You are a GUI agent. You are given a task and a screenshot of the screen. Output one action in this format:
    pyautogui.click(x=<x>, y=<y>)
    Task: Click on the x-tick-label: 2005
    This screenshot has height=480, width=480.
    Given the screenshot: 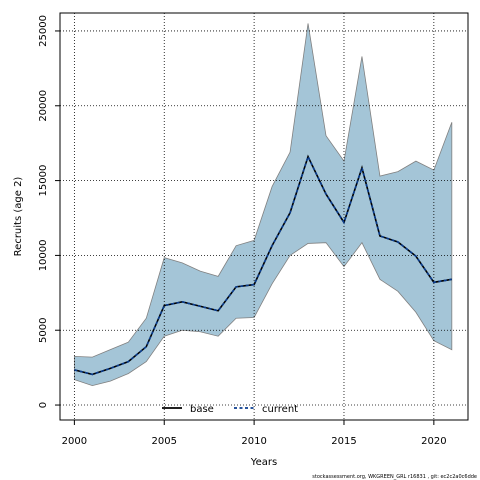 What is the action you would take?
    pyautogui.click(x=164, y=441)
    